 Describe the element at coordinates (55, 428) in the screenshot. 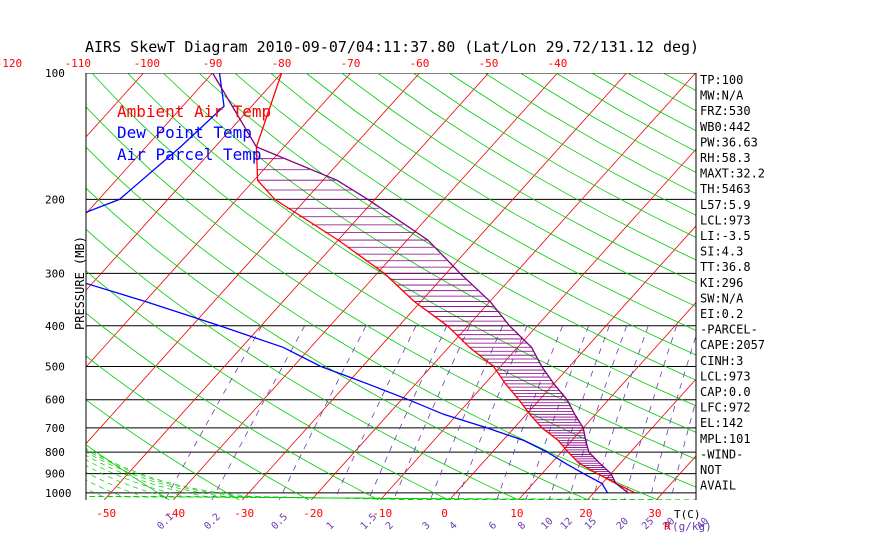

I see `pressure-tick-label: 700` at that location.